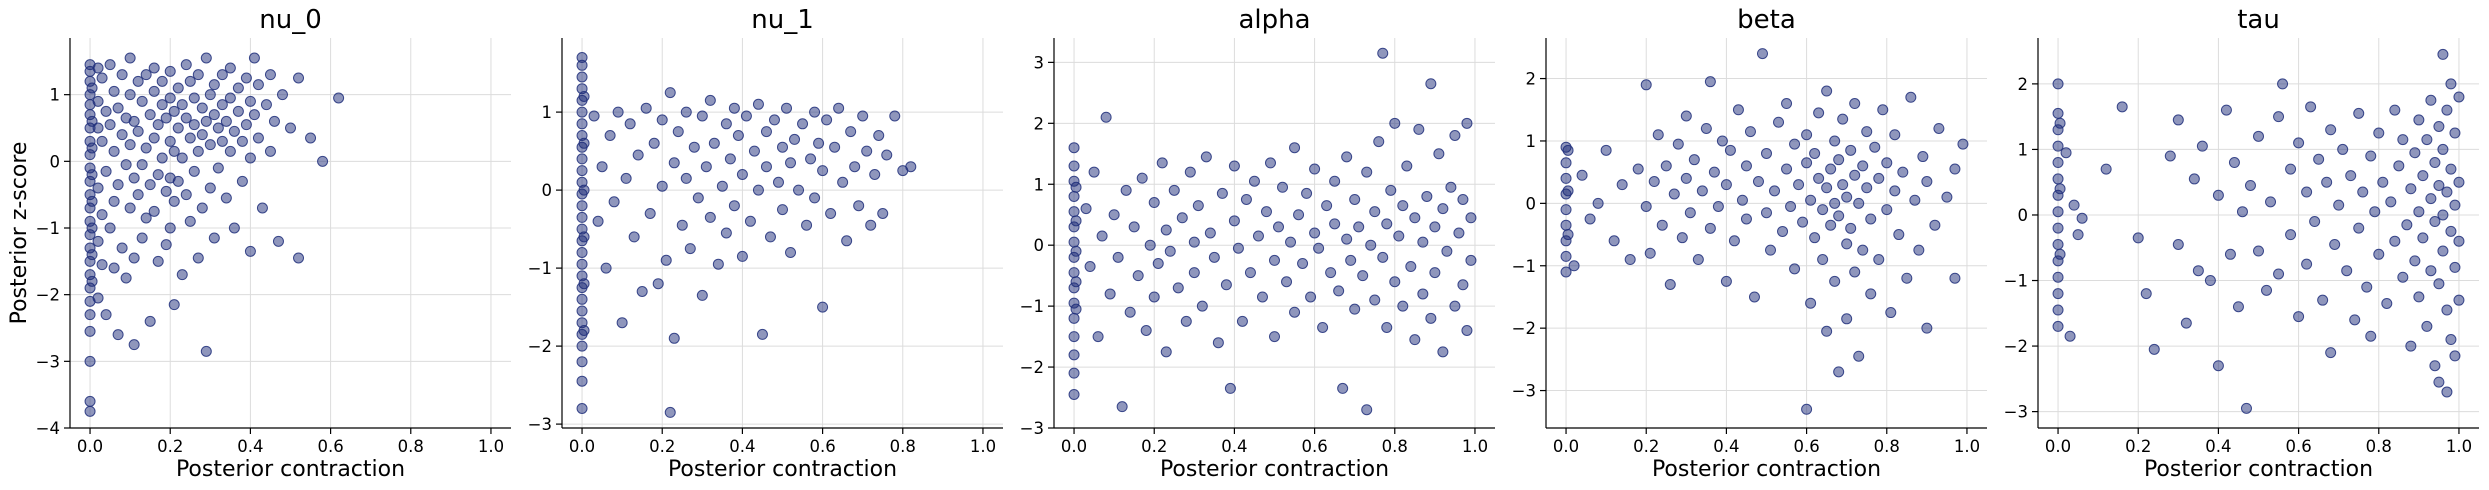  What do you see at coordinates (547, 190) in the screenshot?
I see `y-tick-label: 0` at bounding box center [547, 190].